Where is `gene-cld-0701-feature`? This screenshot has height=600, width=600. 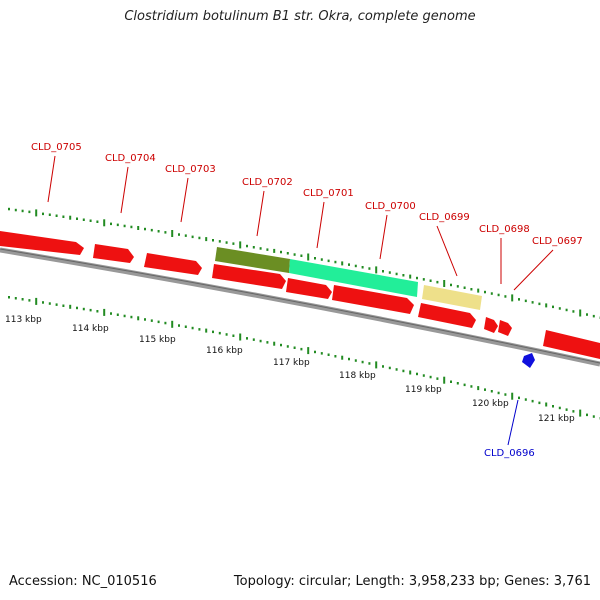
gene-cld-0701-feature is located at coordinates (353, 278).